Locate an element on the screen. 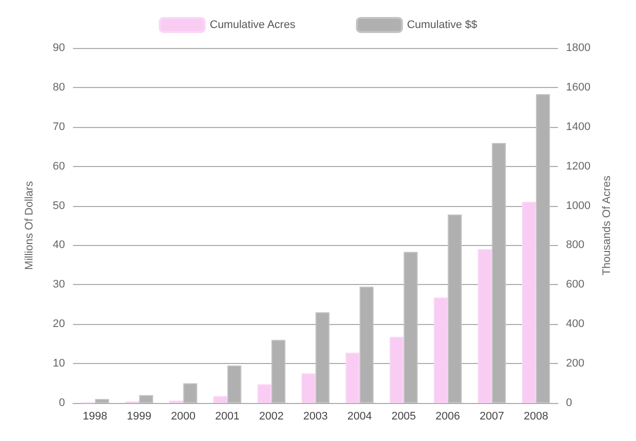 The image size is (636, 441). y-axis-title: Millions Of Dollars is located at coordinates (30, 225).